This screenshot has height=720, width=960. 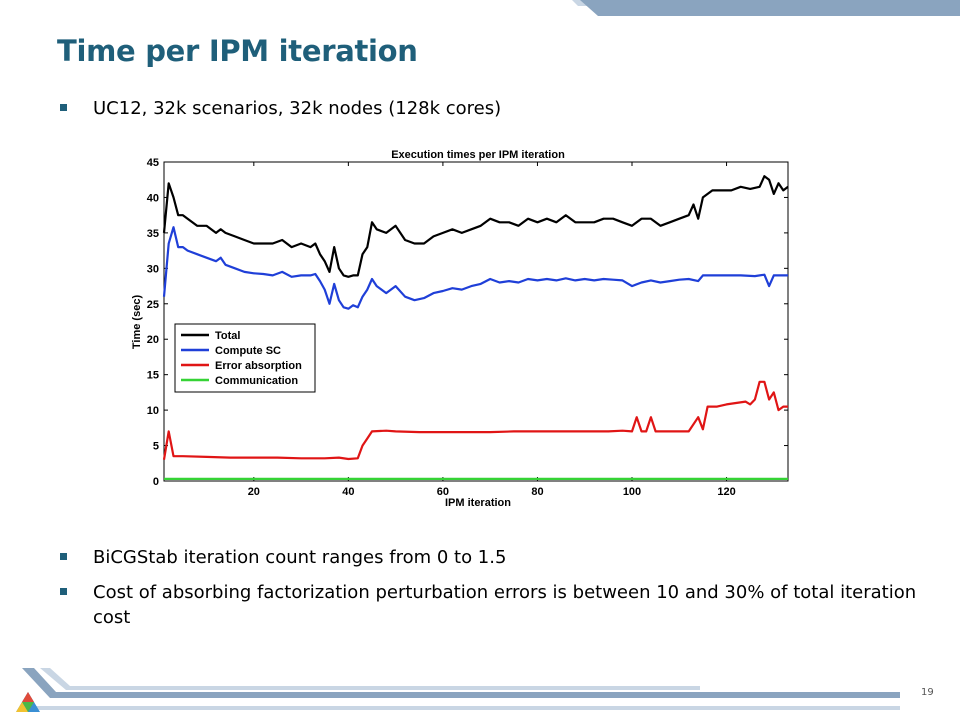 I want to click on y-tick-label: 35, so click(x=153, y=234).